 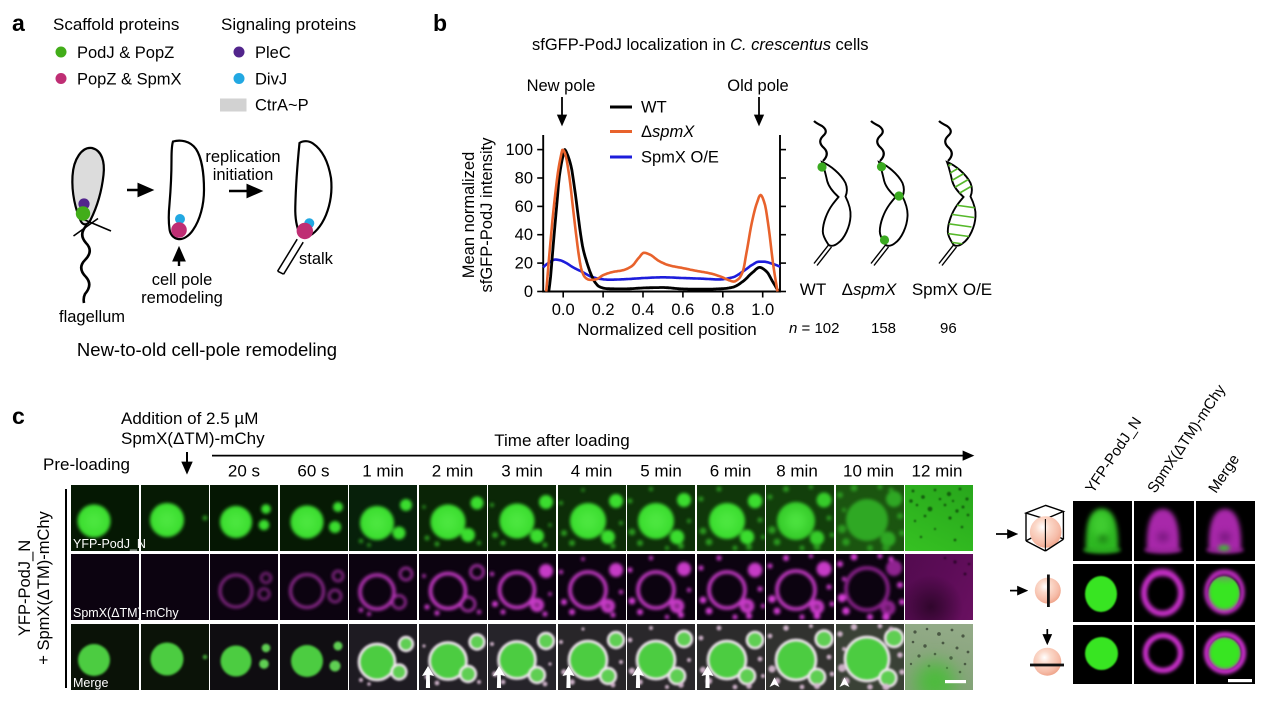 I want to click on svg-text: 60, so click(x=524, y=207).